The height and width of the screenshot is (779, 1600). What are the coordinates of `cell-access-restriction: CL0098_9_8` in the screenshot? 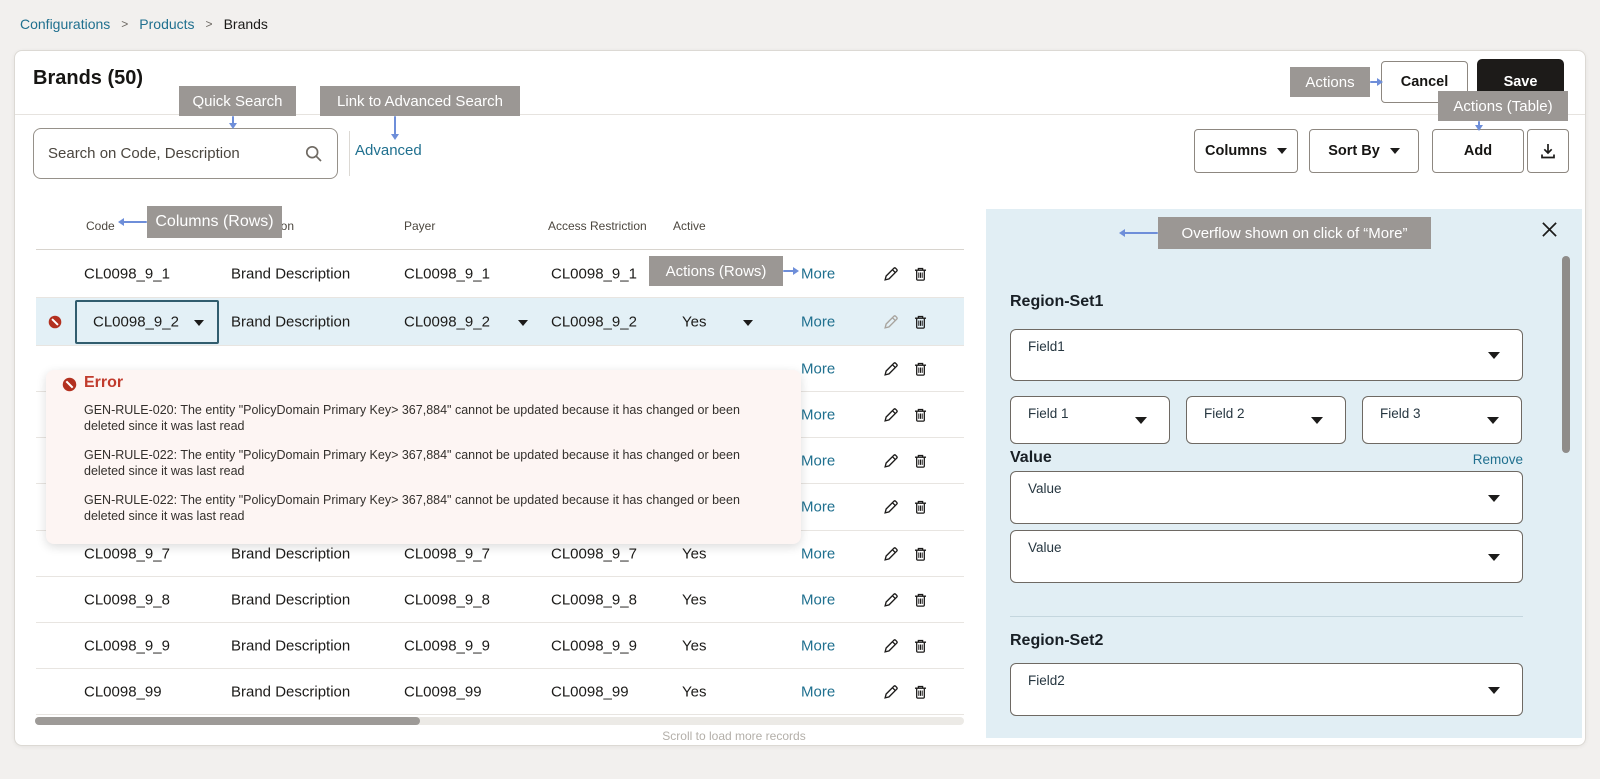 It's located at (594, 599).